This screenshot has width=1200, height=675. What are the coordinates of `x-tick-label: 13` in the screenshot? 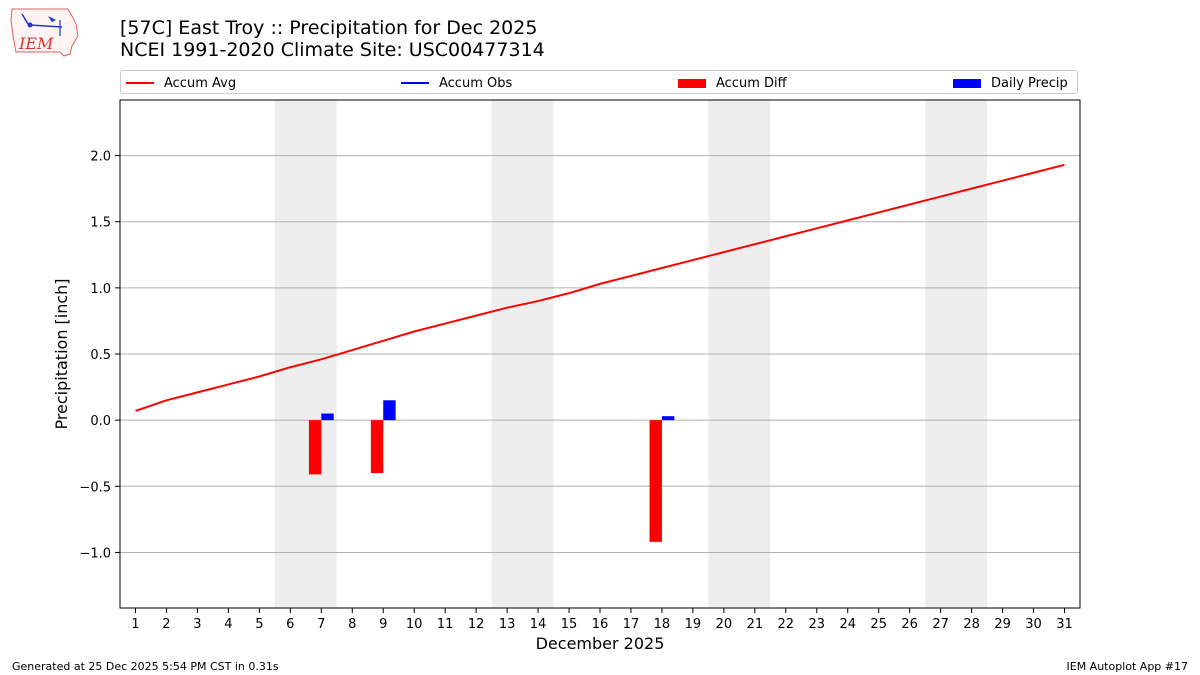 It's located at (507, 624).